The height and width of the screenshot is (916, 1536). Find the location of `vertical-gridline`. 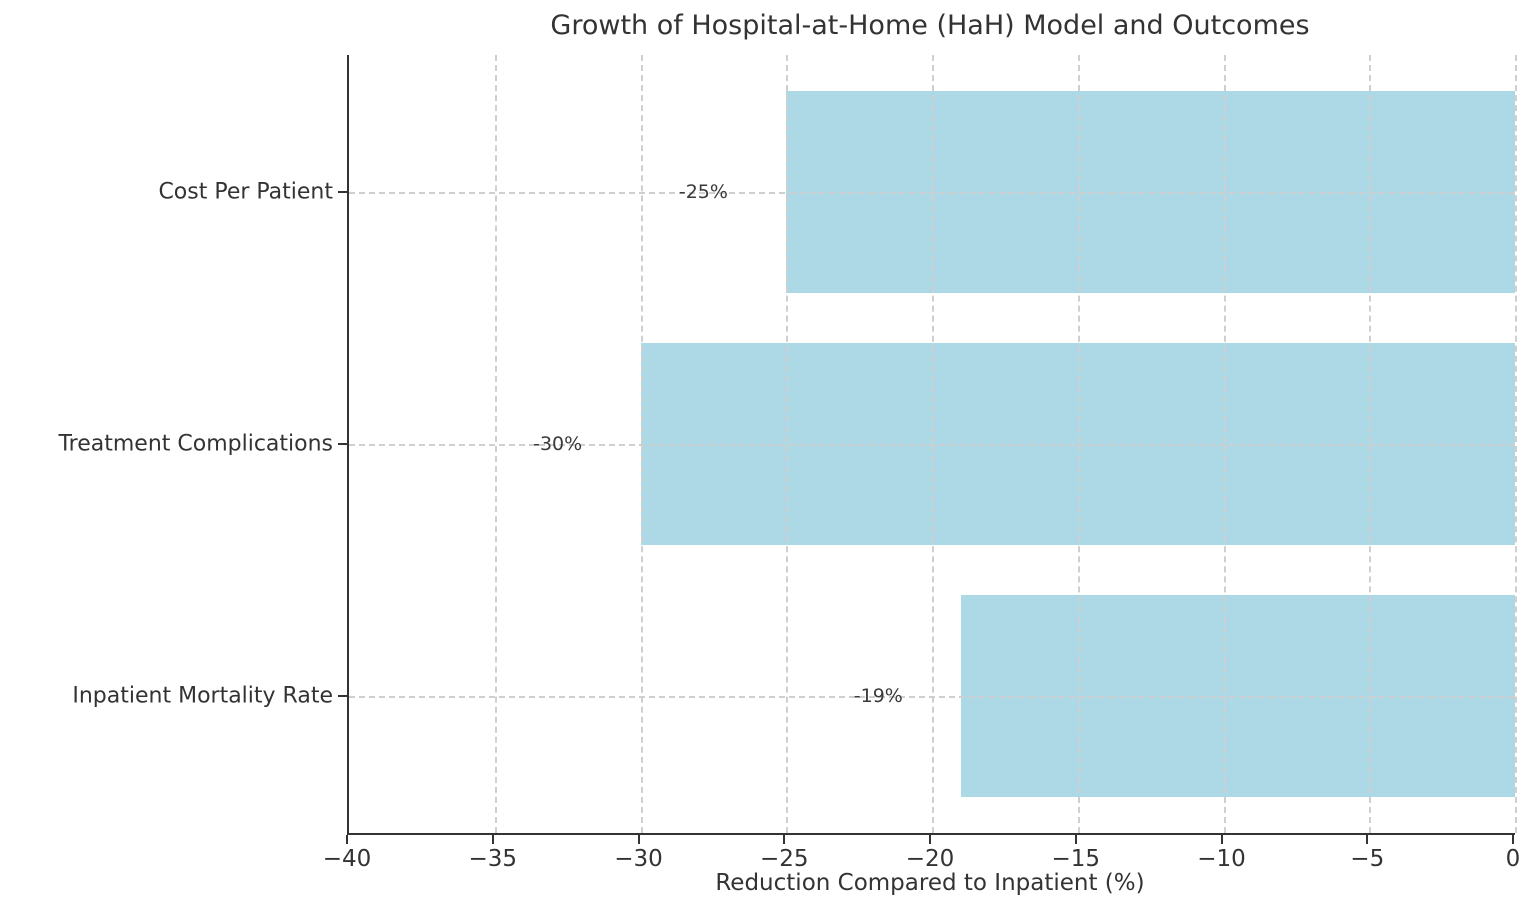

vertical-gridline is located at coordinates (1516, 444).